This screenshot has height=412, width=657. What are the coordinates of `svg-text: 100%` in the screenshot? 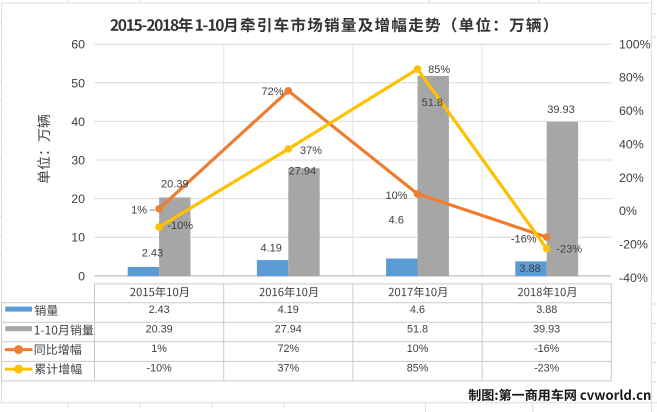 It's located at (635, 44).